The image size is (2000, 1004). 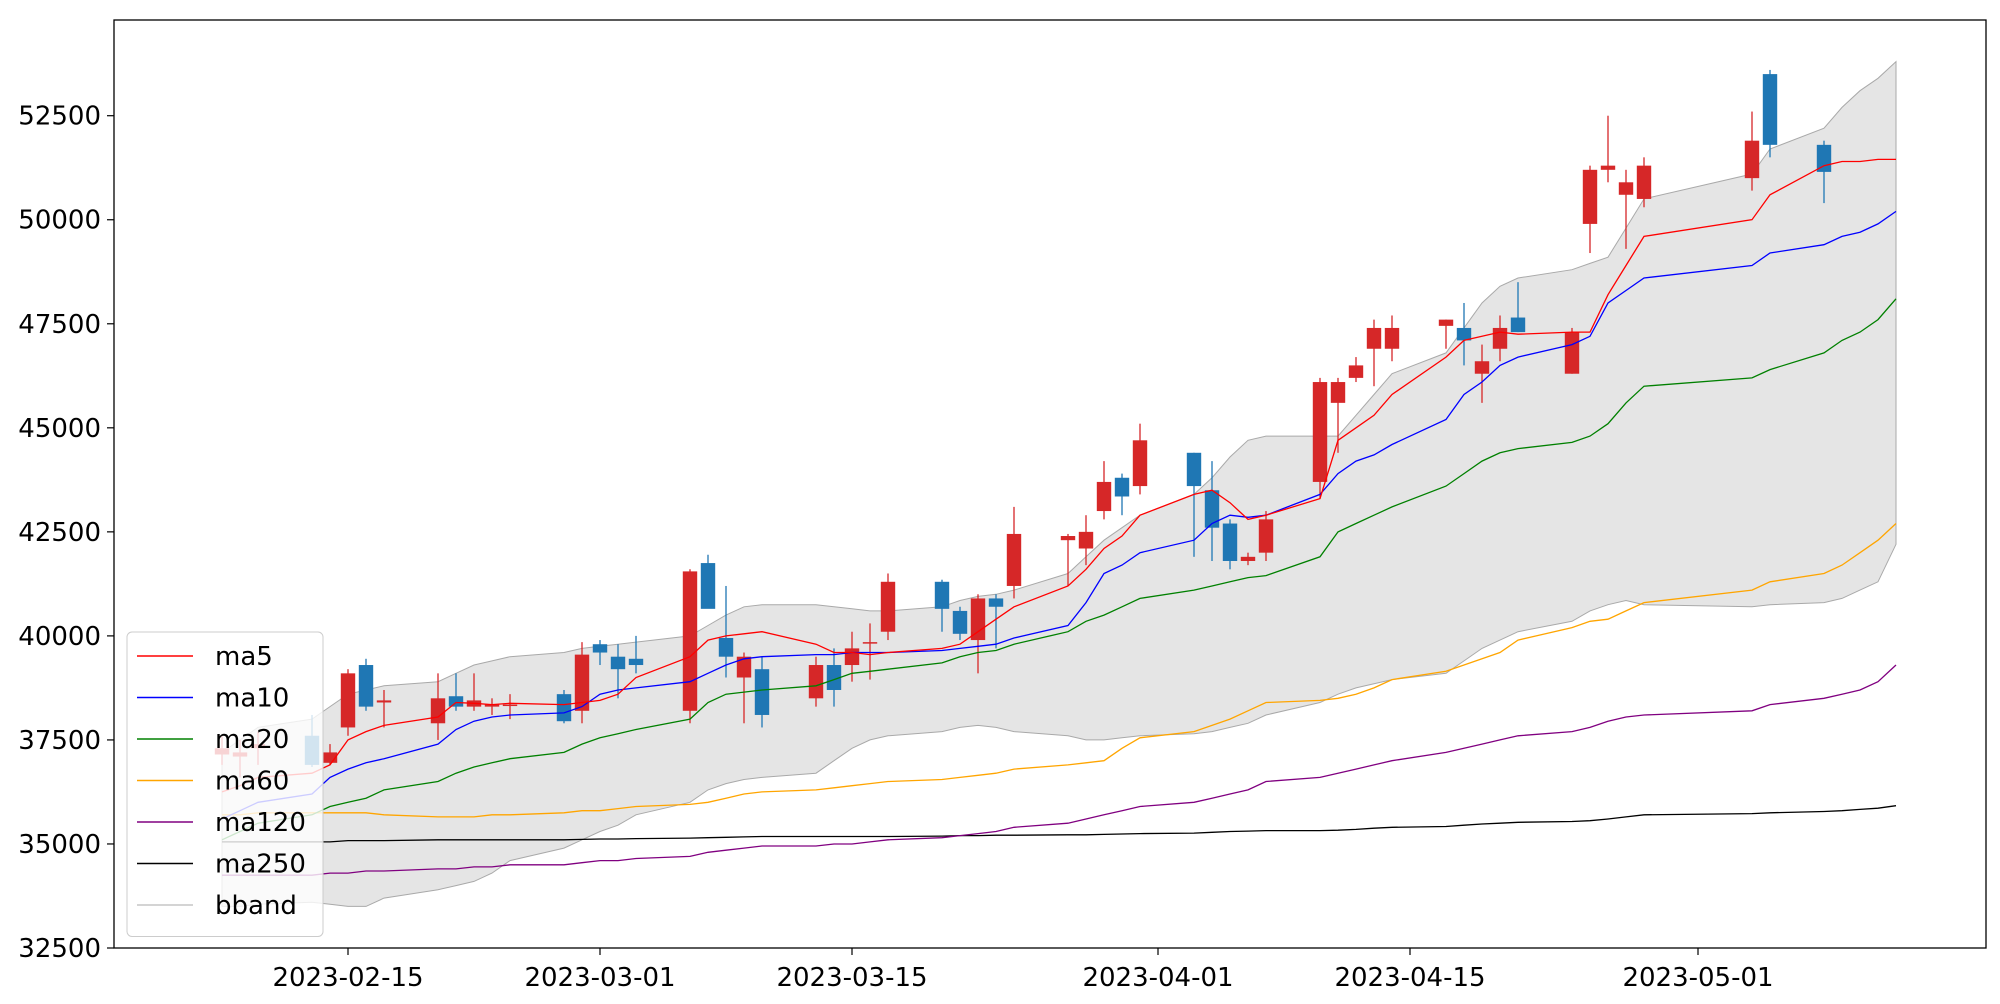 What do you see at coordinates (252, 782) in the screenshot?
I see `legend-label: ma60` at bounding box center [252, 782].